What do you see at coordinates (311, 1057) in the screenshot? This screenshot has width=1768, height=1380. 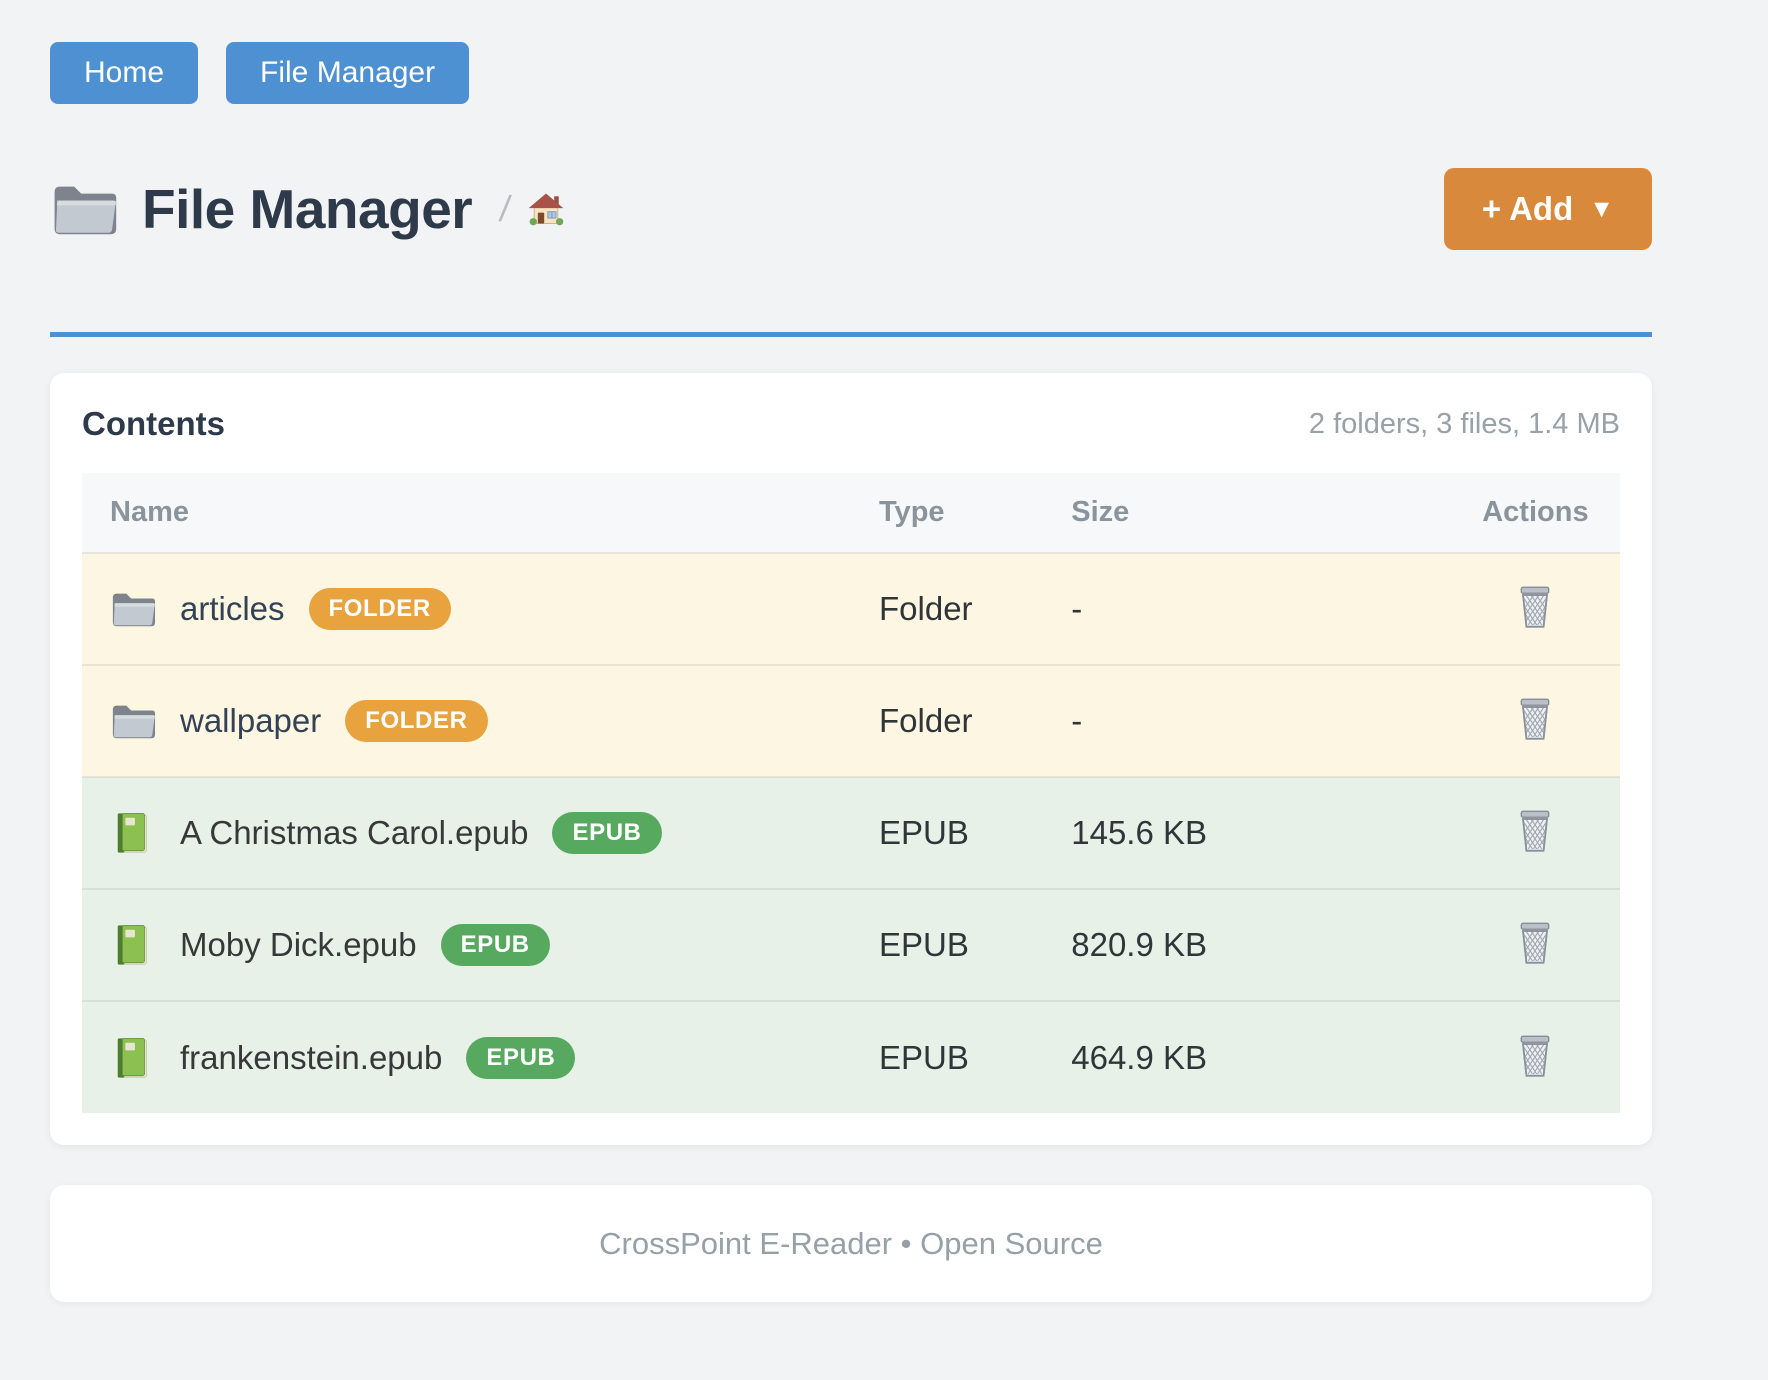 I see `file-name: frankenstein.epub` at bounding box center [311, 1057].